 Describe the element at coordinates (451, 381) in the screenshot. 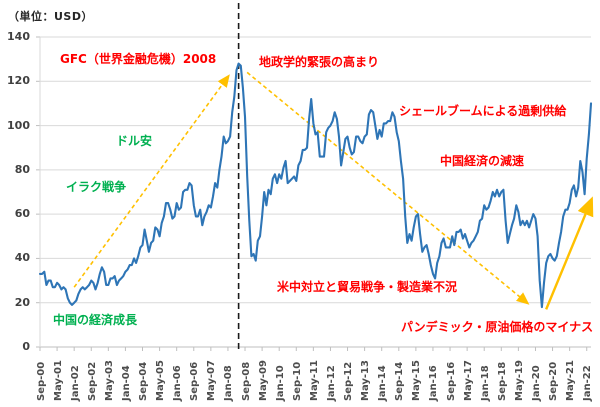

I see `x-tick-label: Sep-16` at that location.